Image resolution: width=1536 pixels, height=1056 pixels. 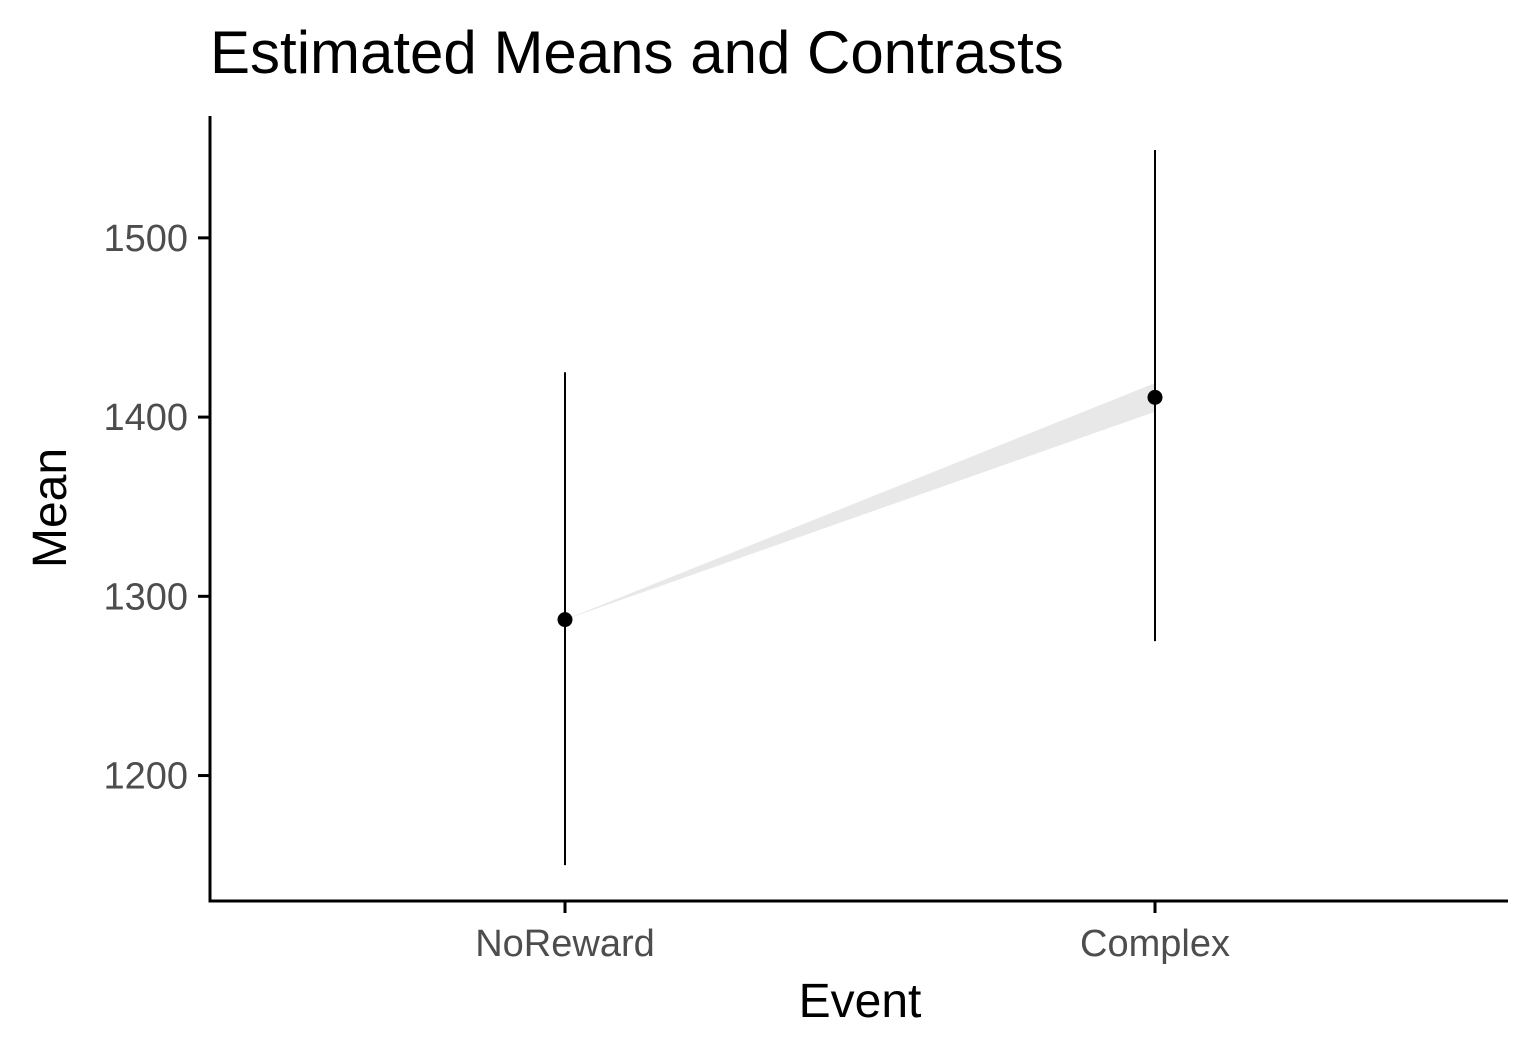 I want to click on x-tick-label: Complex, so click(x=1155, y=944).